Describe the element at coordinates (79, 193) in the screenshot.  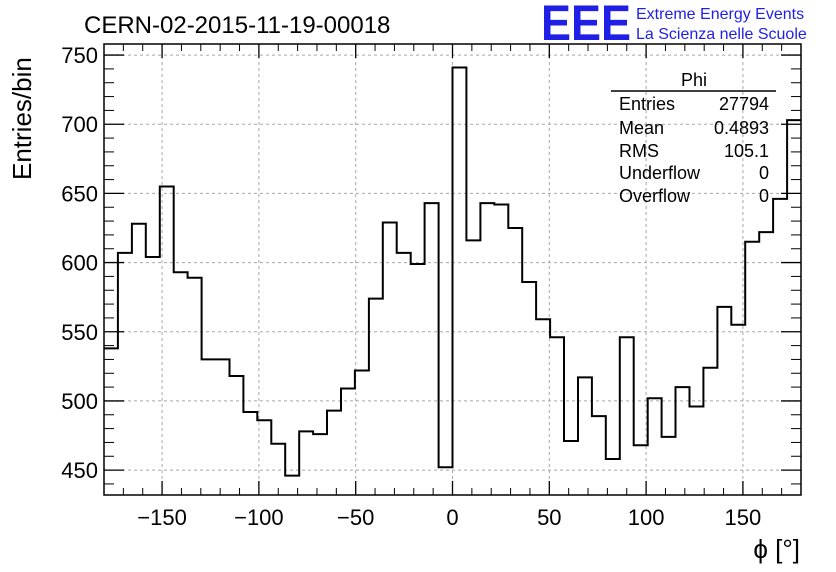
I see `y-tick-label: 650` at that location.